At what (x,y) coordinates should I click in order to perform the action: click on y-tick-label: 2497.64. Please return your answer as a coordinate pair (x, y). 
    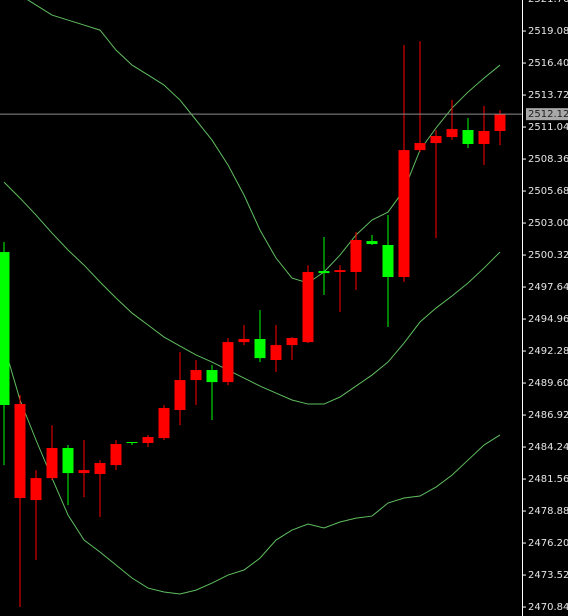
    Looking at the image, I should click on (548, 287).